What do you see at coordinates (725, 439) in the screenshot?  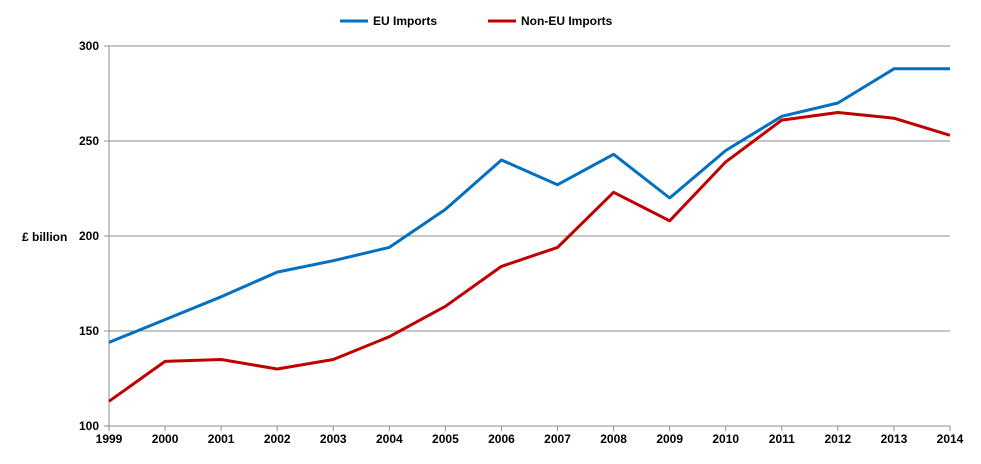 I see `x-tick-label: 2010` at bounding box center [725, 439].